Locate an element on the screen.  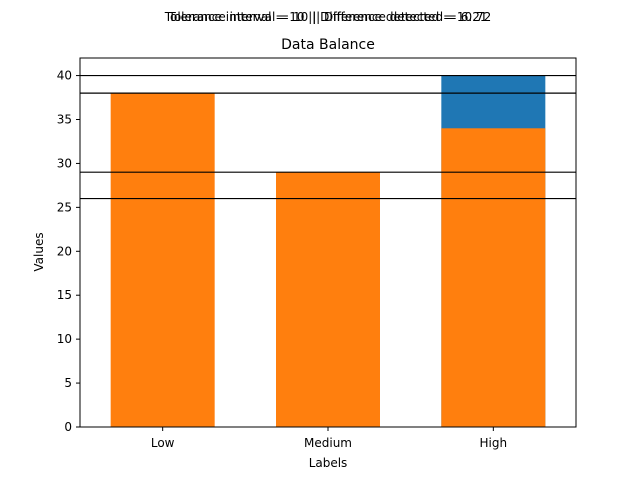
x-tick-label-medium: Medium is located at coordinates (328, 443).